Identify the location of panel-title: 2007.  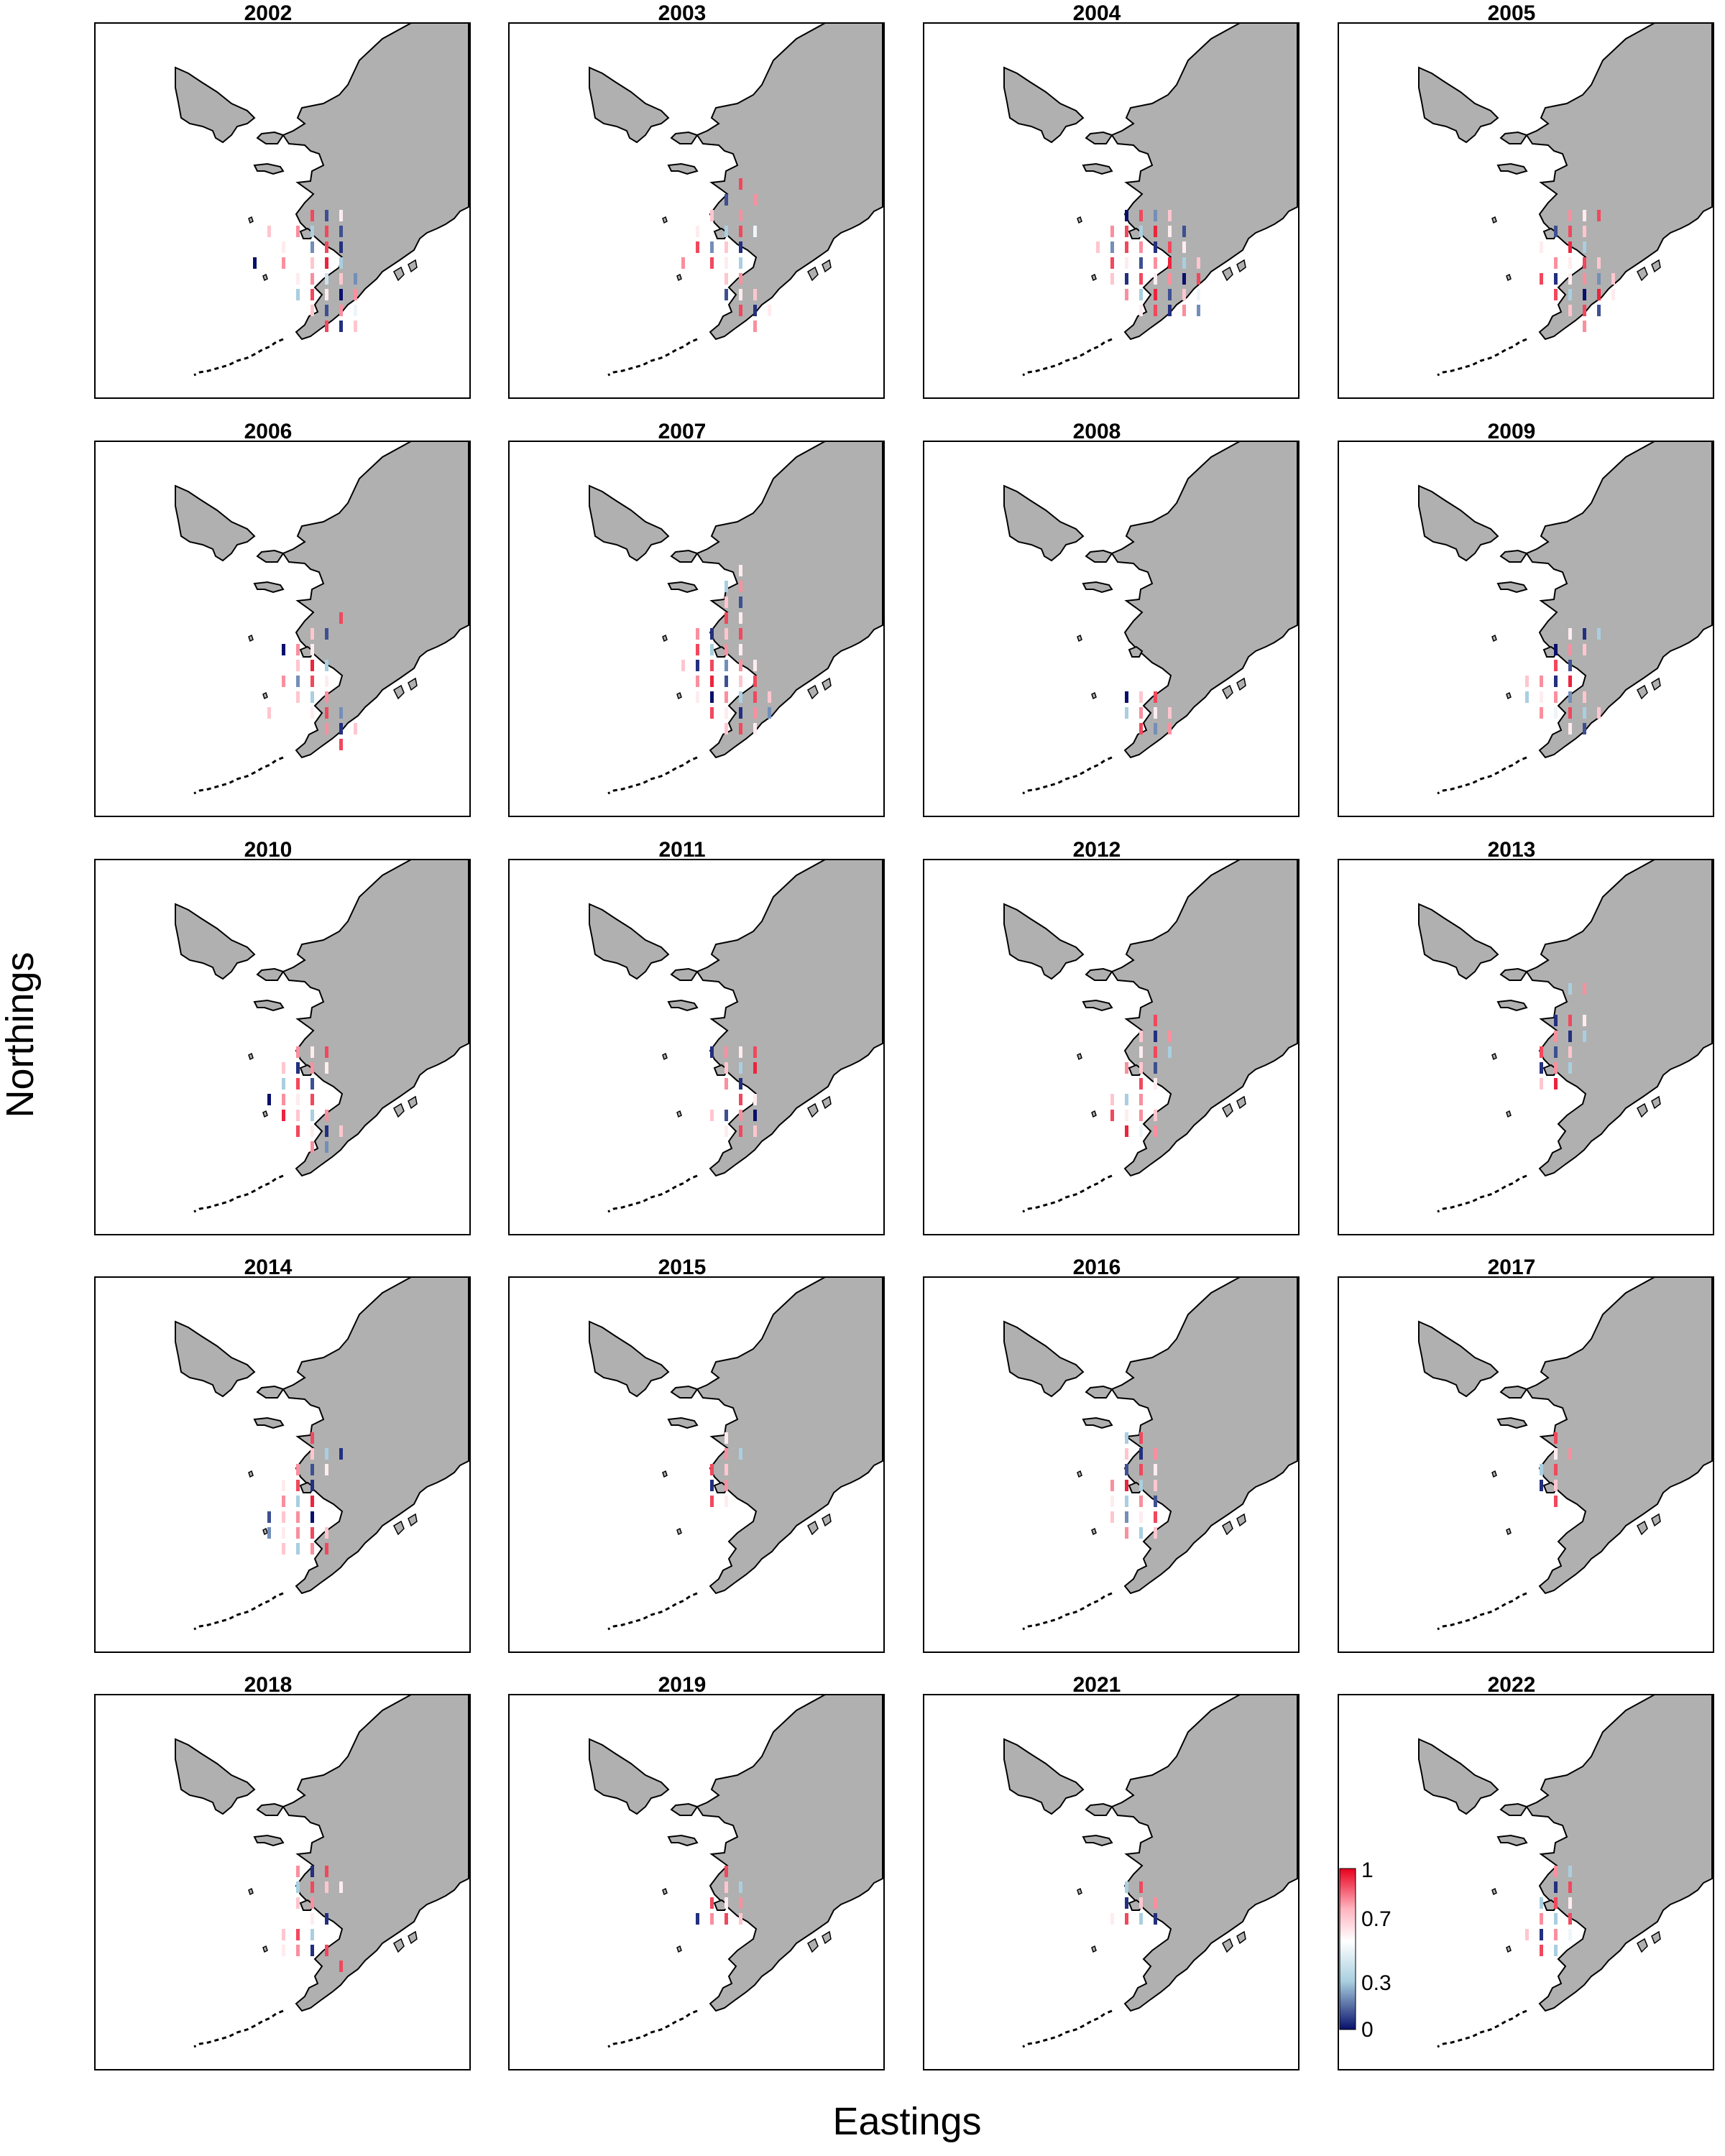
(682, 432).